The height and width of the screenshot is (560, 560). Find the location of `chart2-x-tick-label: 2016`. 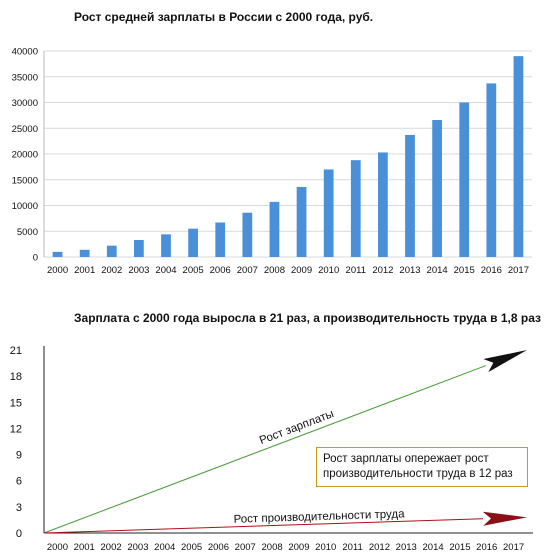

chart2-x-tick-label: 2016 is located at coordinates (486, 547).